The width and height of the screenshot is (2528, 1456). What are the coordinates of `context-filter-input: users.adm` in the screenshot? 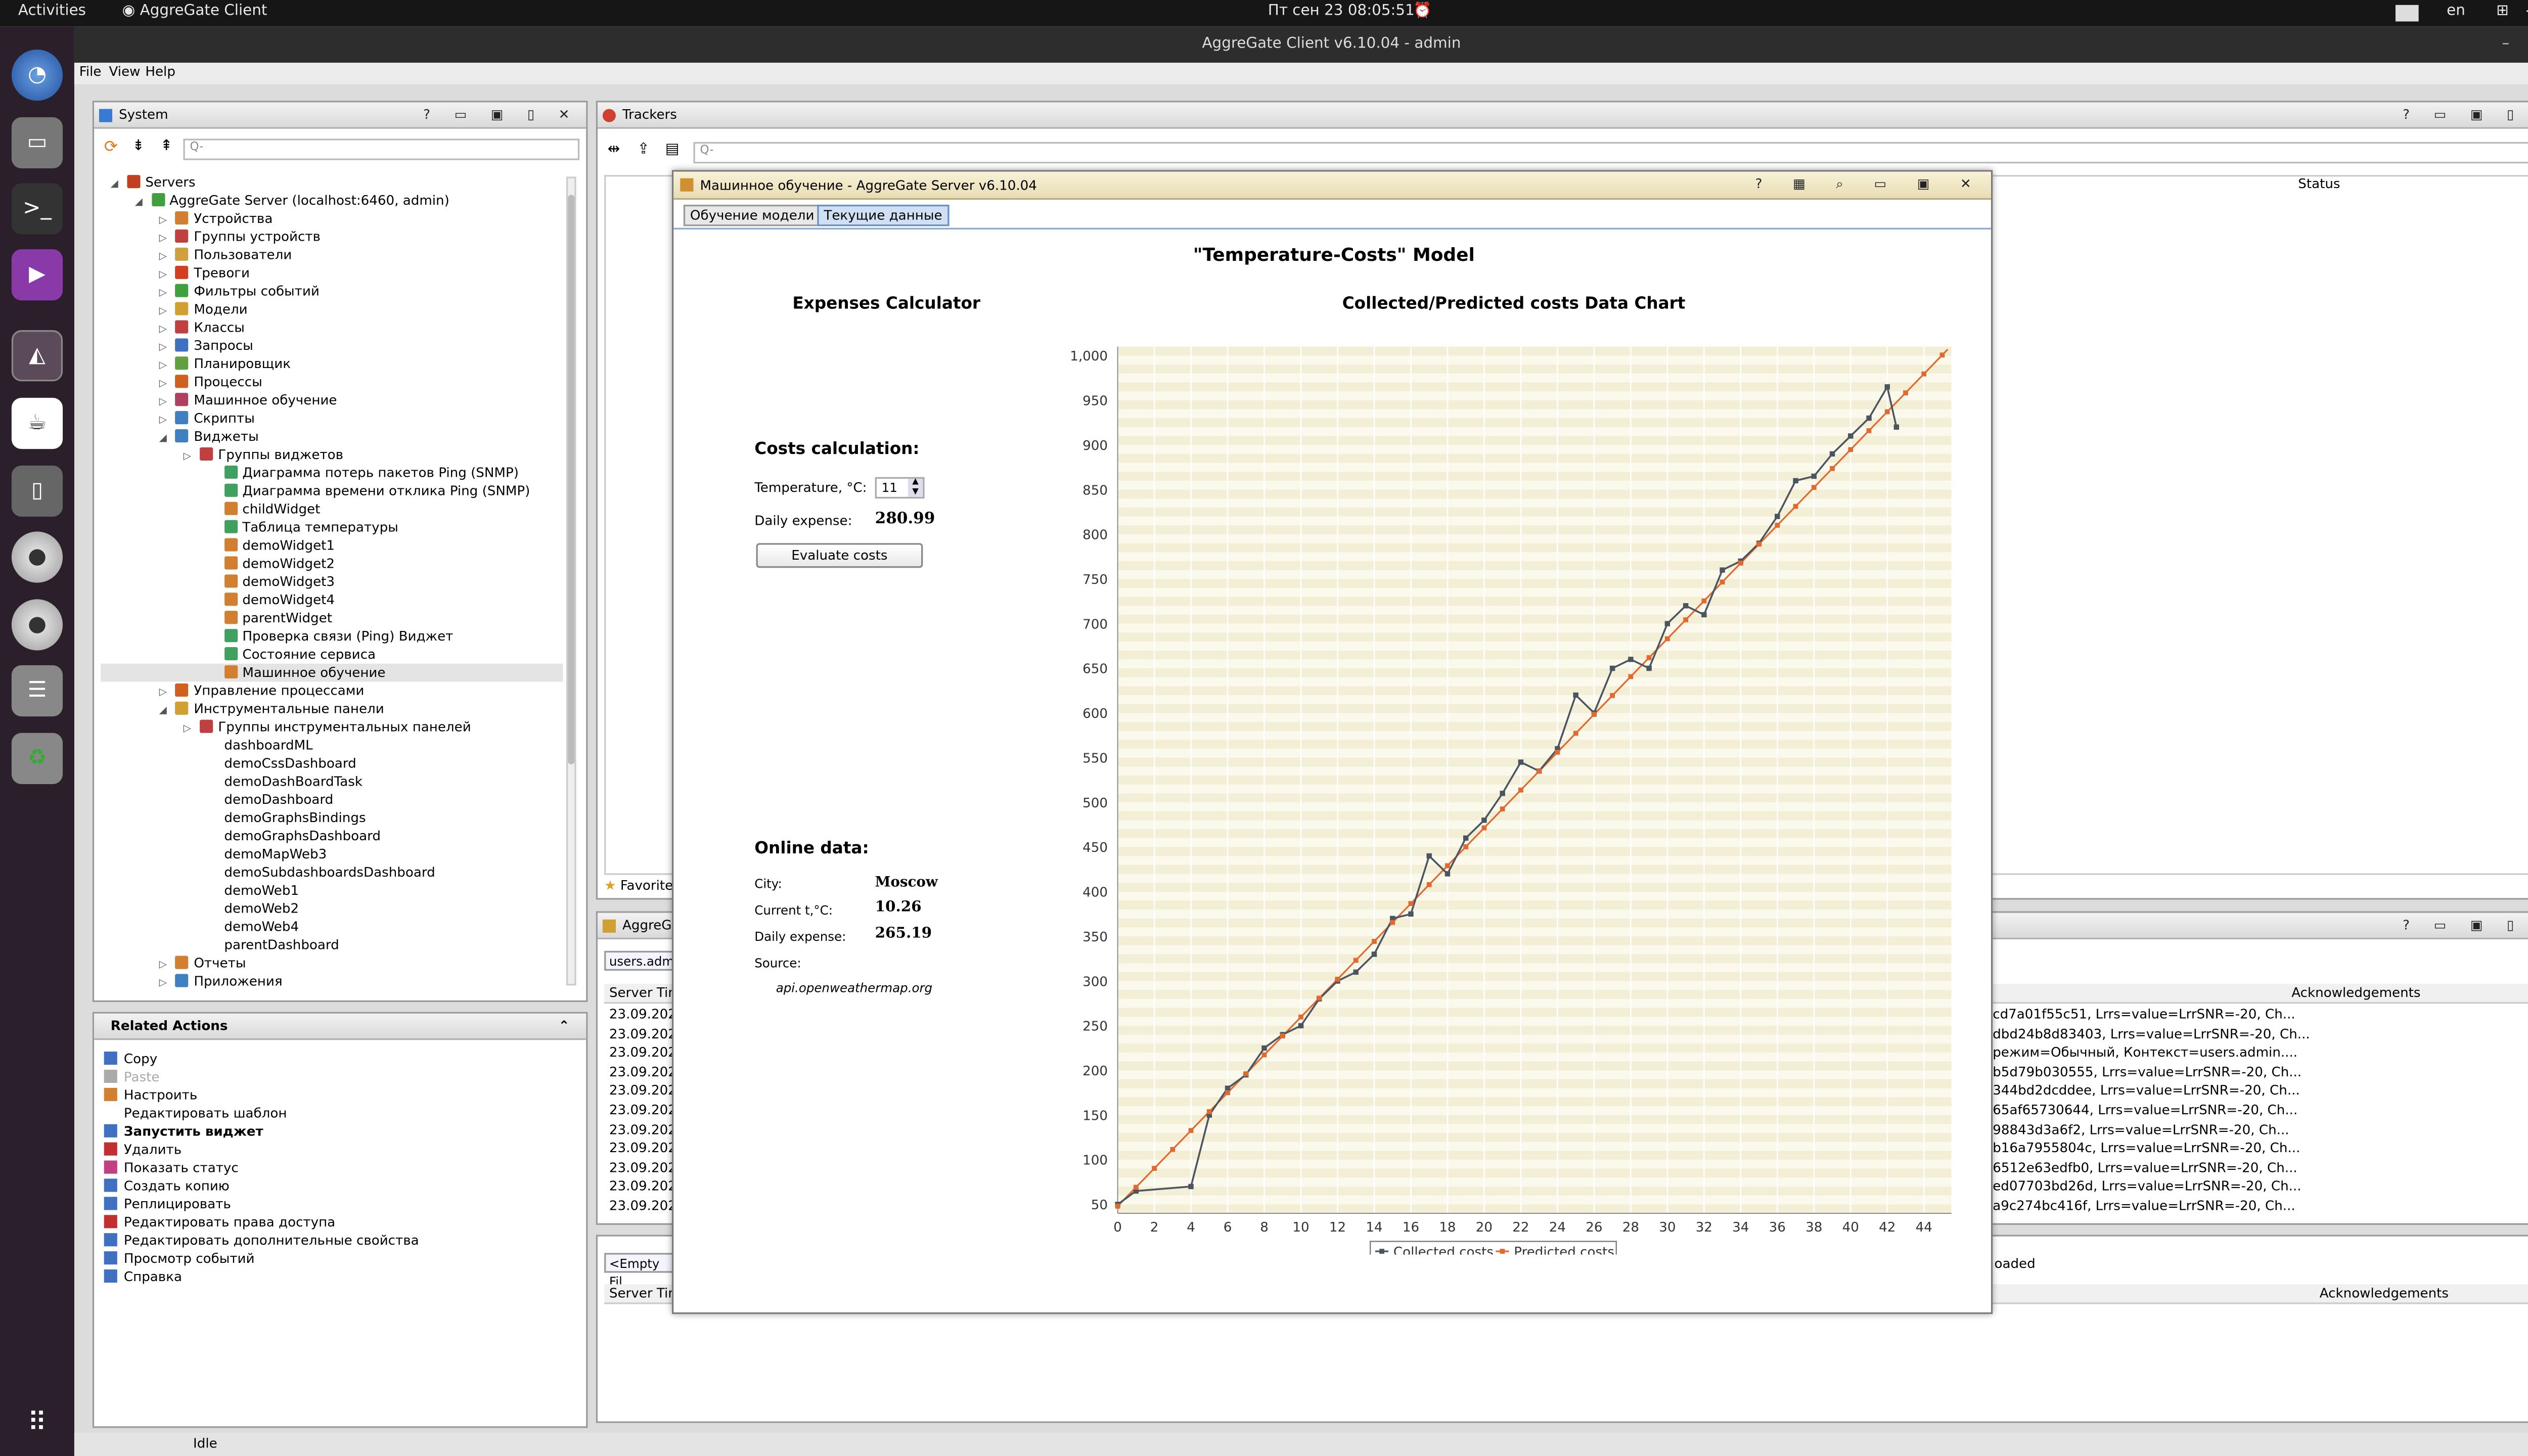 It's located at (641, 960).